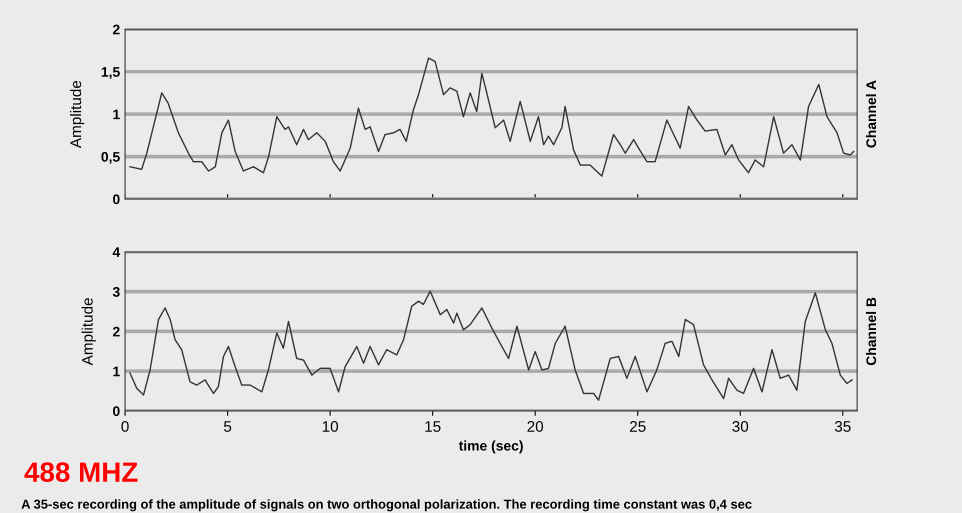  I want to click on y-tick-label: 0,5, so click(110, 158).